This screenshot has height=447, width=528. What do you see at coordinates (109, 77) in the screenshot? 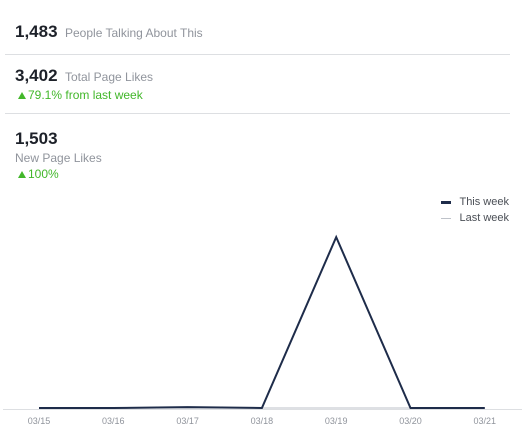
I see `total-likes-label: Total Page Likes` at bounding box center [109, 77].